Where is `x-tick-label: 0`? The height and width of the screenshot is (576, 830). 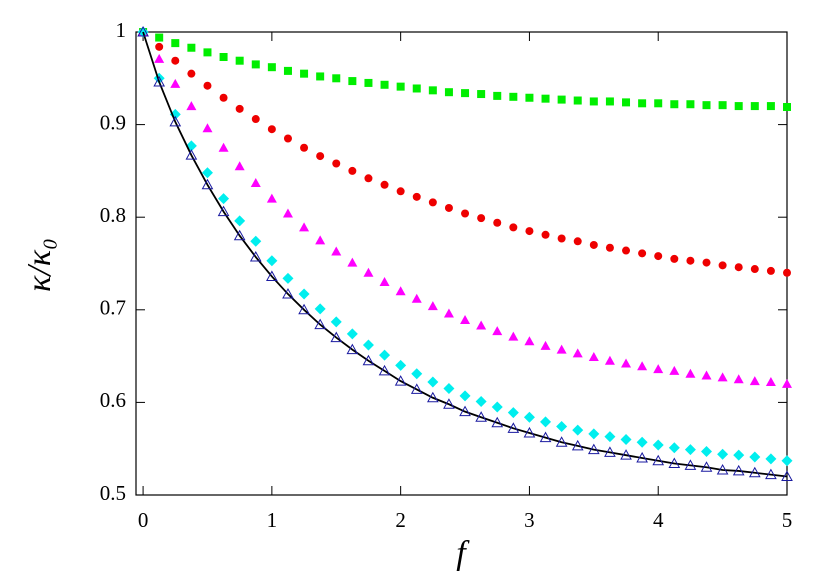 x-tick-label: 0 is located at coordinates (143, 520).